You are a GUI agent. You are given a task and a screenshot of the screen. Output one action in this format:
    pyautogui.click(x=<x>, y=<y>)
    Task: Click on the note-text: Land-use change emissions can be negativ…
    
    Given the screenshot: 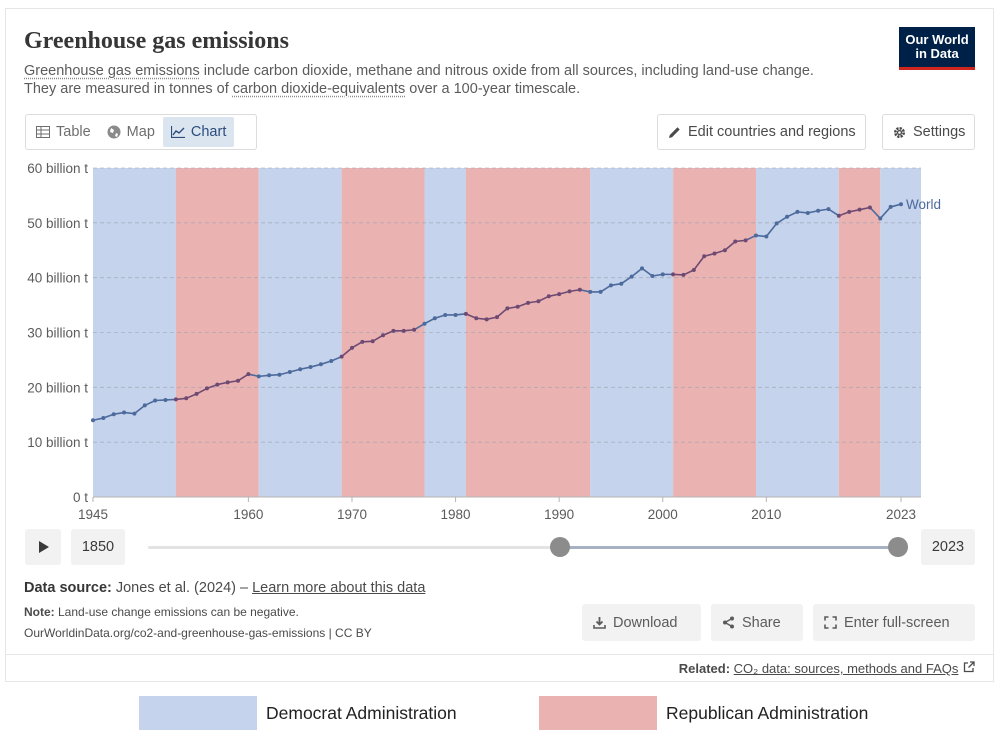 What is the action you would take?
    pyautogui.click(x=176, y=612)
    